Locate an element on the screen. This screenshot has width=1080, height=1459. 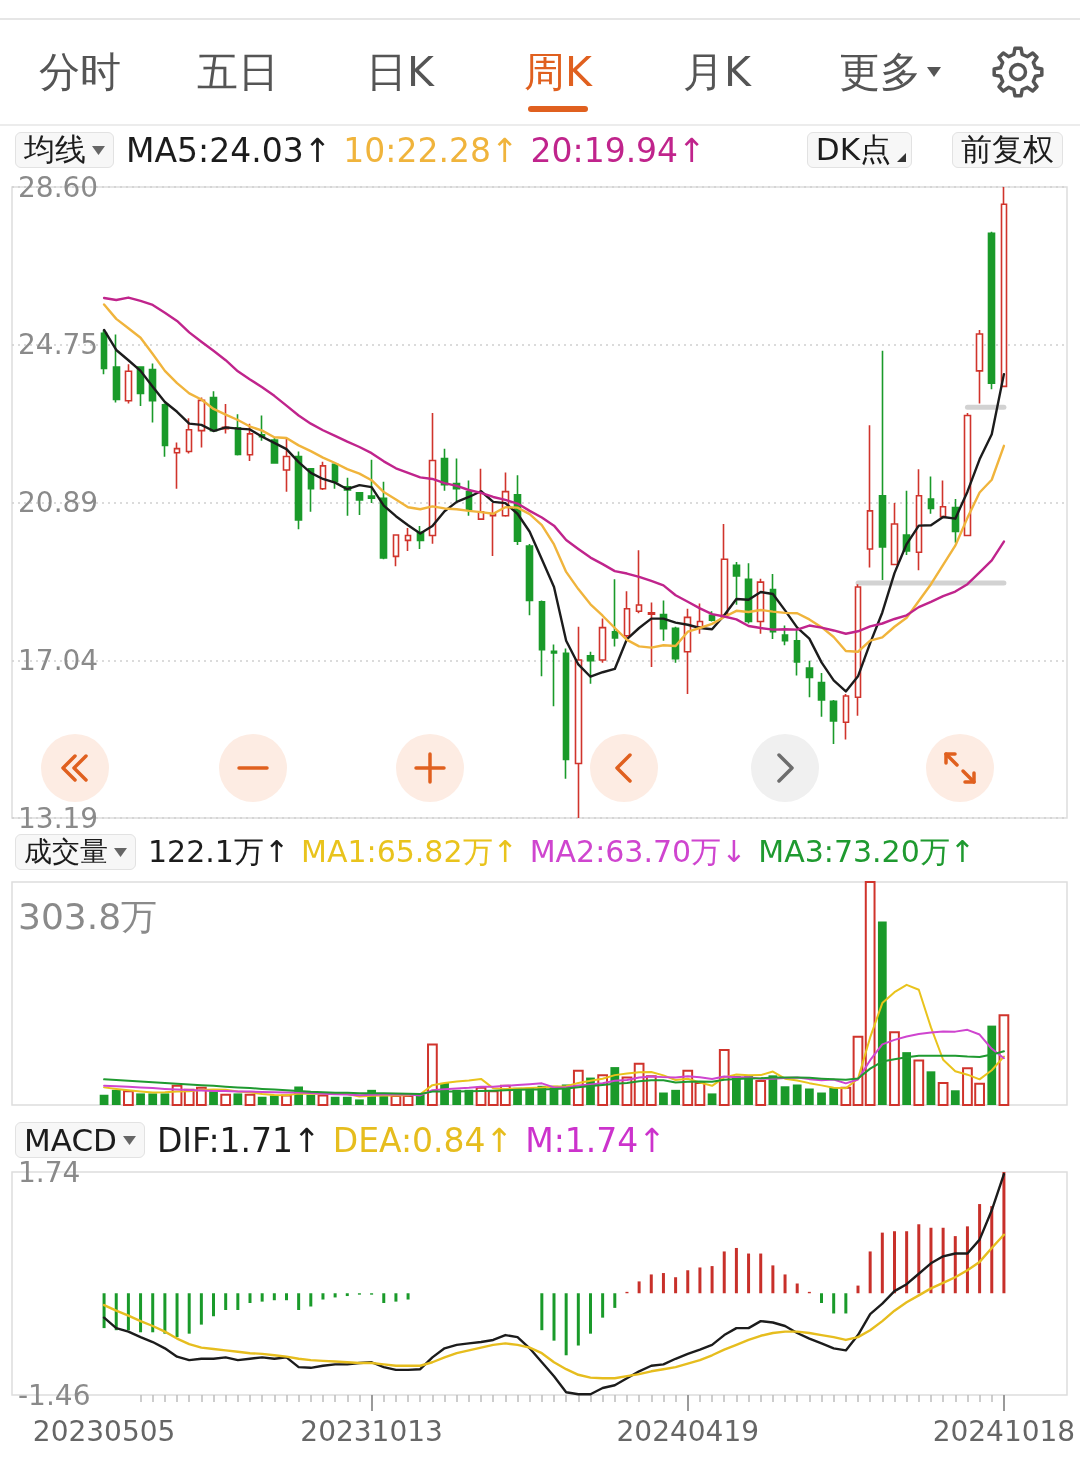
x-tick-label: 20240419 is located at coordinates (688, 1431).